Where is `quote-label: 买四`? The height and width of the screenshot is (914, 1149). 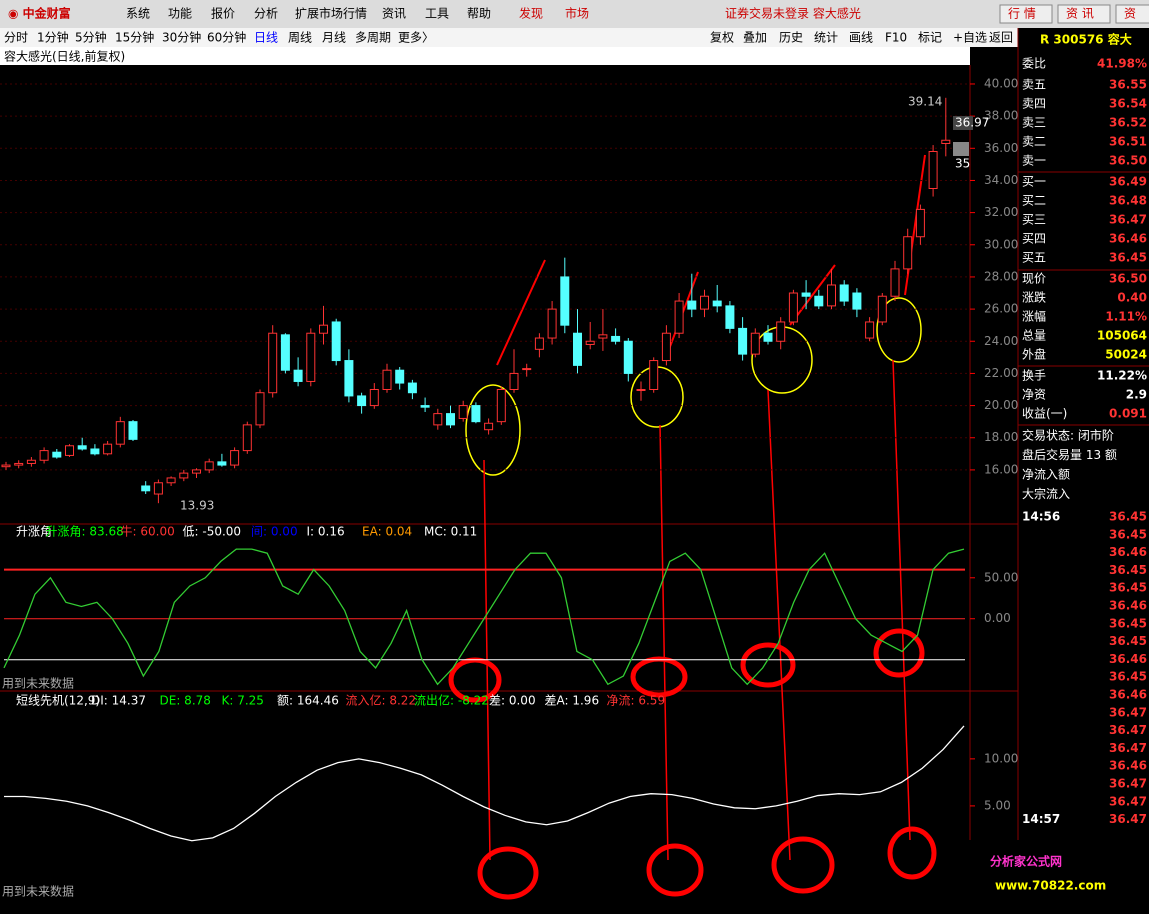
quote-label: 买四 is located at coordinates (1034, 239).